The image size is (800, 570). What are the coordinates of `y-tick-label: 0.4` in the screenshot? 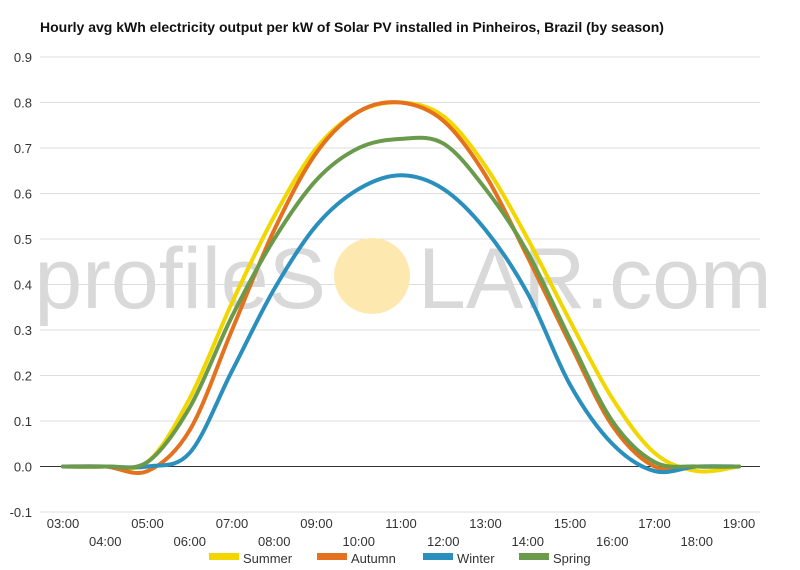 It's located at (23, 285).